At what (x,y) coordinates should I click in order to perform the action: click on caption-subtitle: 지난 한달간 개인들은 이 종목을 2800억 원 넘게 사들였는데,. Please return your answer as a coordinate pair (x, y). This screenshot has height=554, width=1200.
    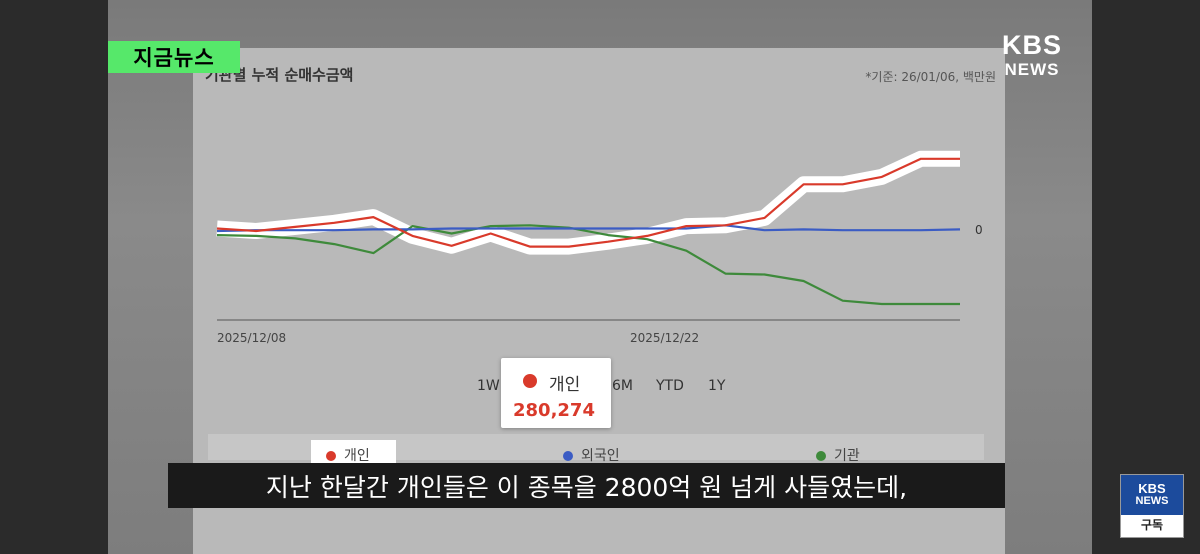
    Looking at the image, I should click on (586, 485).